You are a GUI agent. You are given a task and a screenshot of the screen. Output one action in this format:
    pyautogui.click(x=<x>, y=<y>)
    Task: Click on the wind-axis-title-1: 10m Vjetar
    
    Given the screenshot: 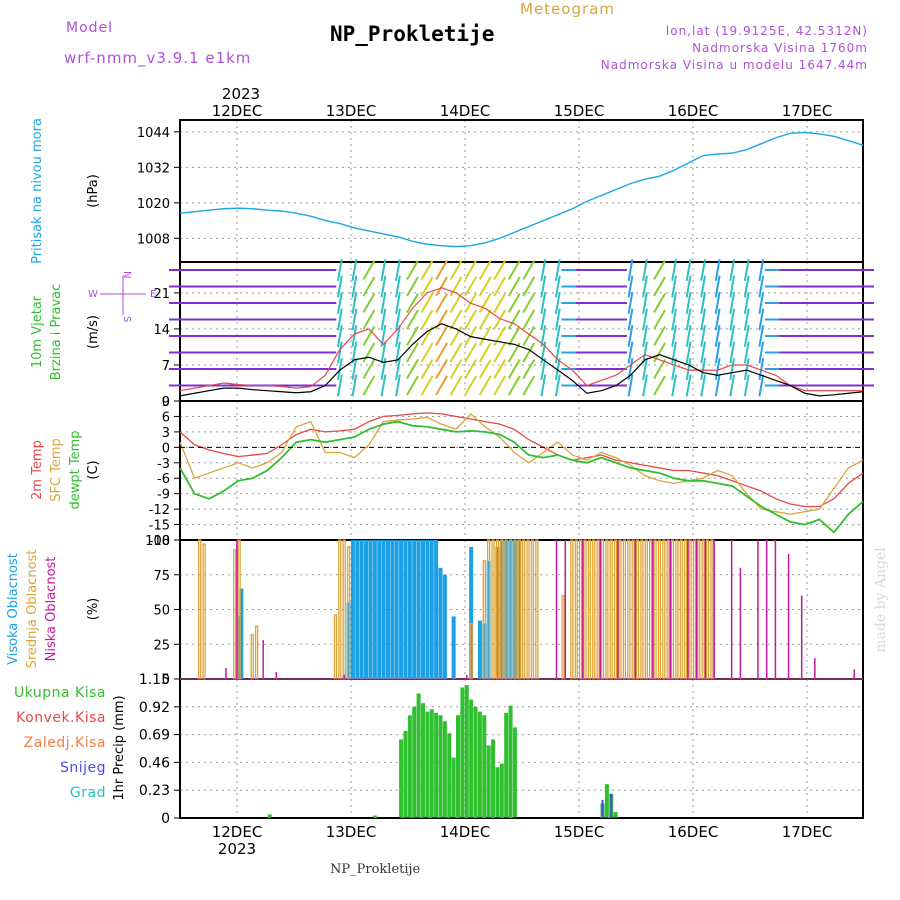 What is the action you would take?
    pyautogui.click(x=37, y=331)
    